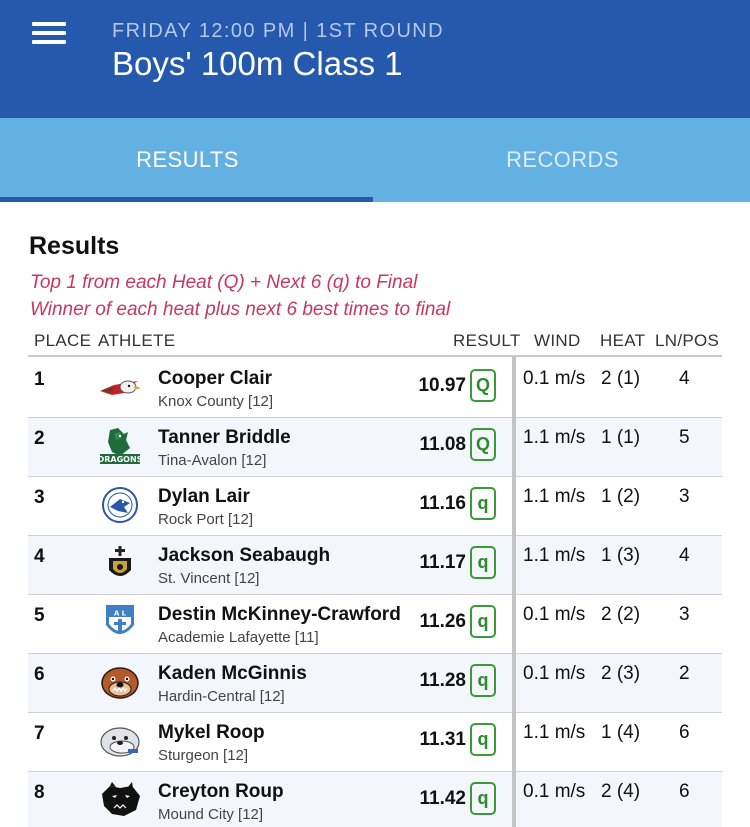 The height and width of the screenshot is (827, 750). I want to click on column-header-result: RESULT, so click(487, 340).